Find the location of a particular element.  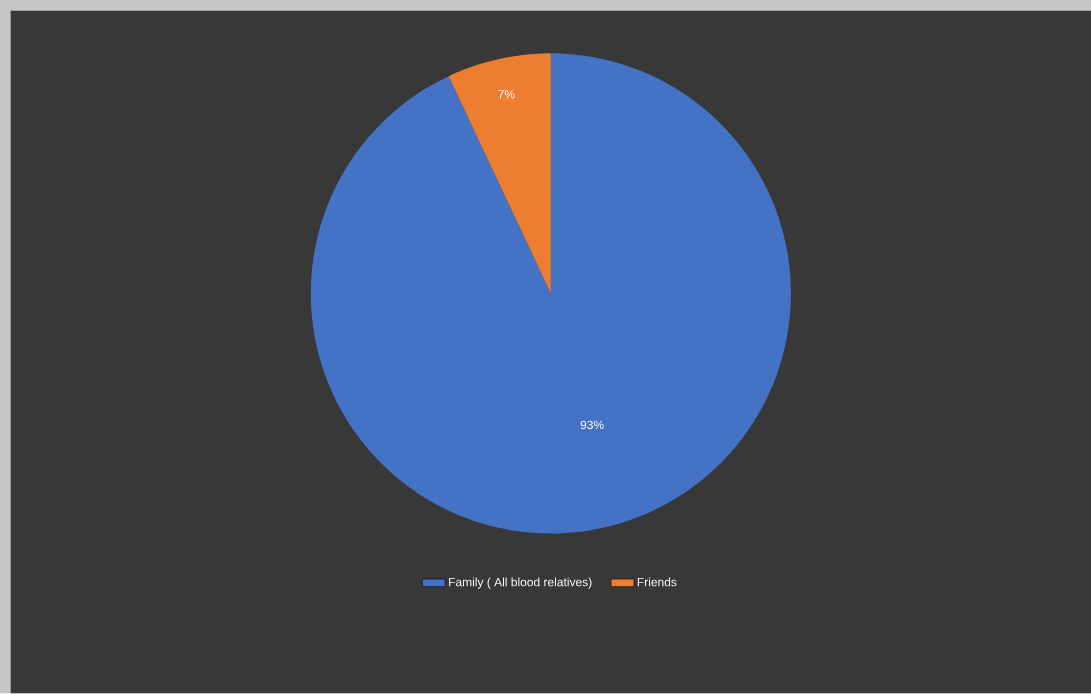

legend-label: Family ( All blood relatives) is located at coordinates (520, 583).